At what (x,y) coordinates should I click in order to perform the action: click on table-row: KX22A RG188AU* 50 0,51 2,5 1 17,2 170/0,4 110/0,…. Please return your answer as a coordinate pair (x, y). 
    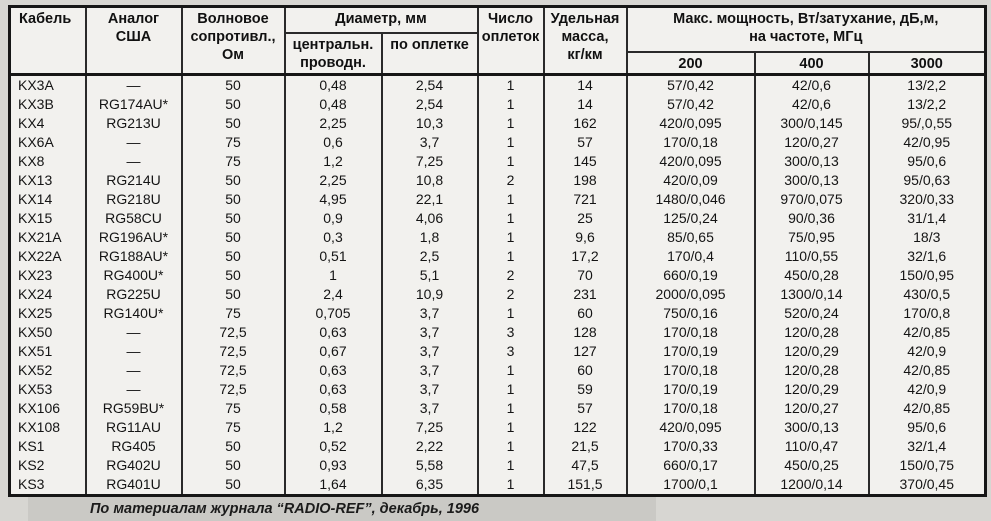
    Looking at the image, I should click on (497, 256).